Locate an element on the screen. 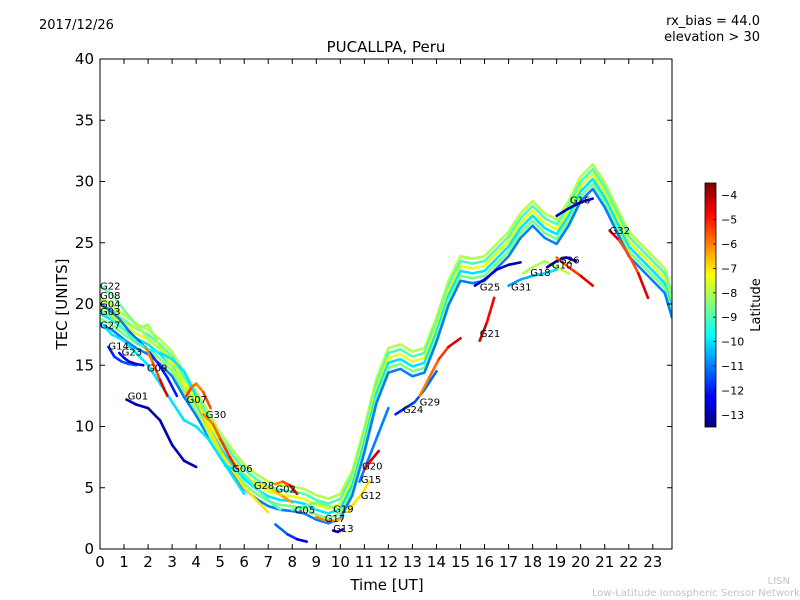 This screenshot has height=600, width=800. y-tick-label: 0 is located at coordinates (89, 549).